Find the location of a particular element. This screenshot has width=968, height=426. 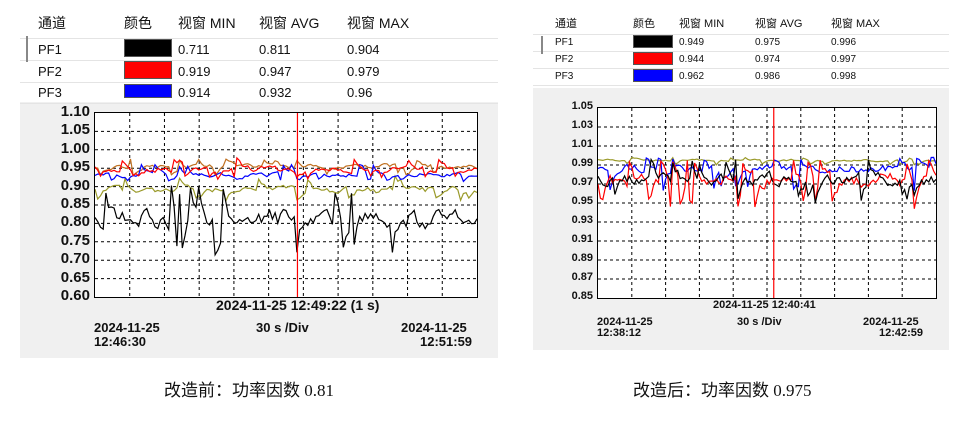

y-tick-label: 0.87 is located at coordinates (582, 277).